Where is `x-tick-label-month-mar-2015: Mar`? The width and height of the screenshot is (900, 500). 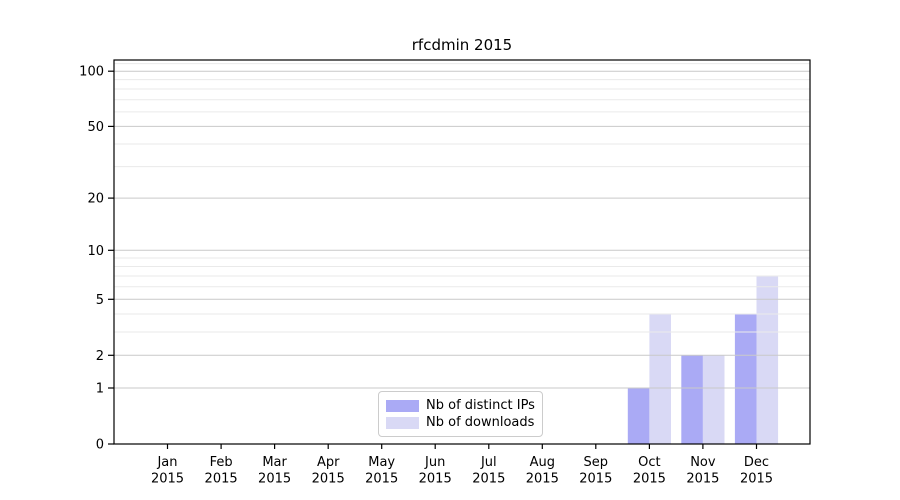
x-tick-label-month-mar-2015: Mar is located at coordinates (274, 462).